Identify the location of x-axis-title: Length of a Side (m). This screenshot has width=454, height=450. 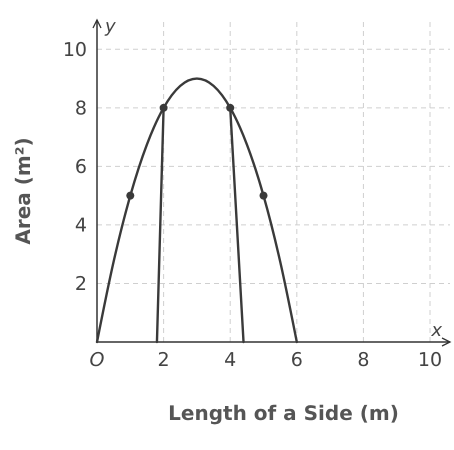
(283, 413).